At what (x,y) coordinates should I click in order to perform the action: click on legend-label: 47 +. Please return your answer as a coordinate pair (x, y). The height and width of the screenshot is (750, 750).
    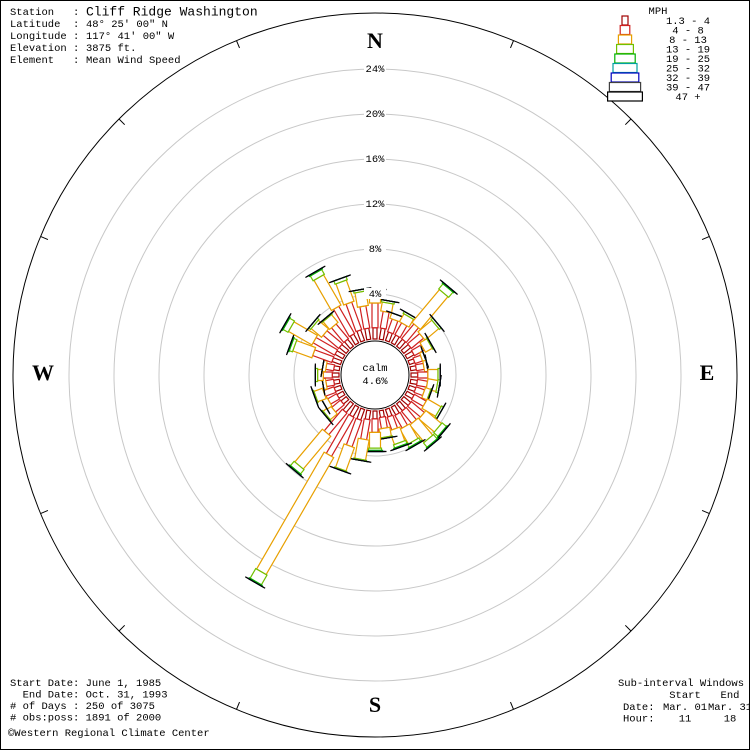
    Looking at the image, I should click on (687, 98).